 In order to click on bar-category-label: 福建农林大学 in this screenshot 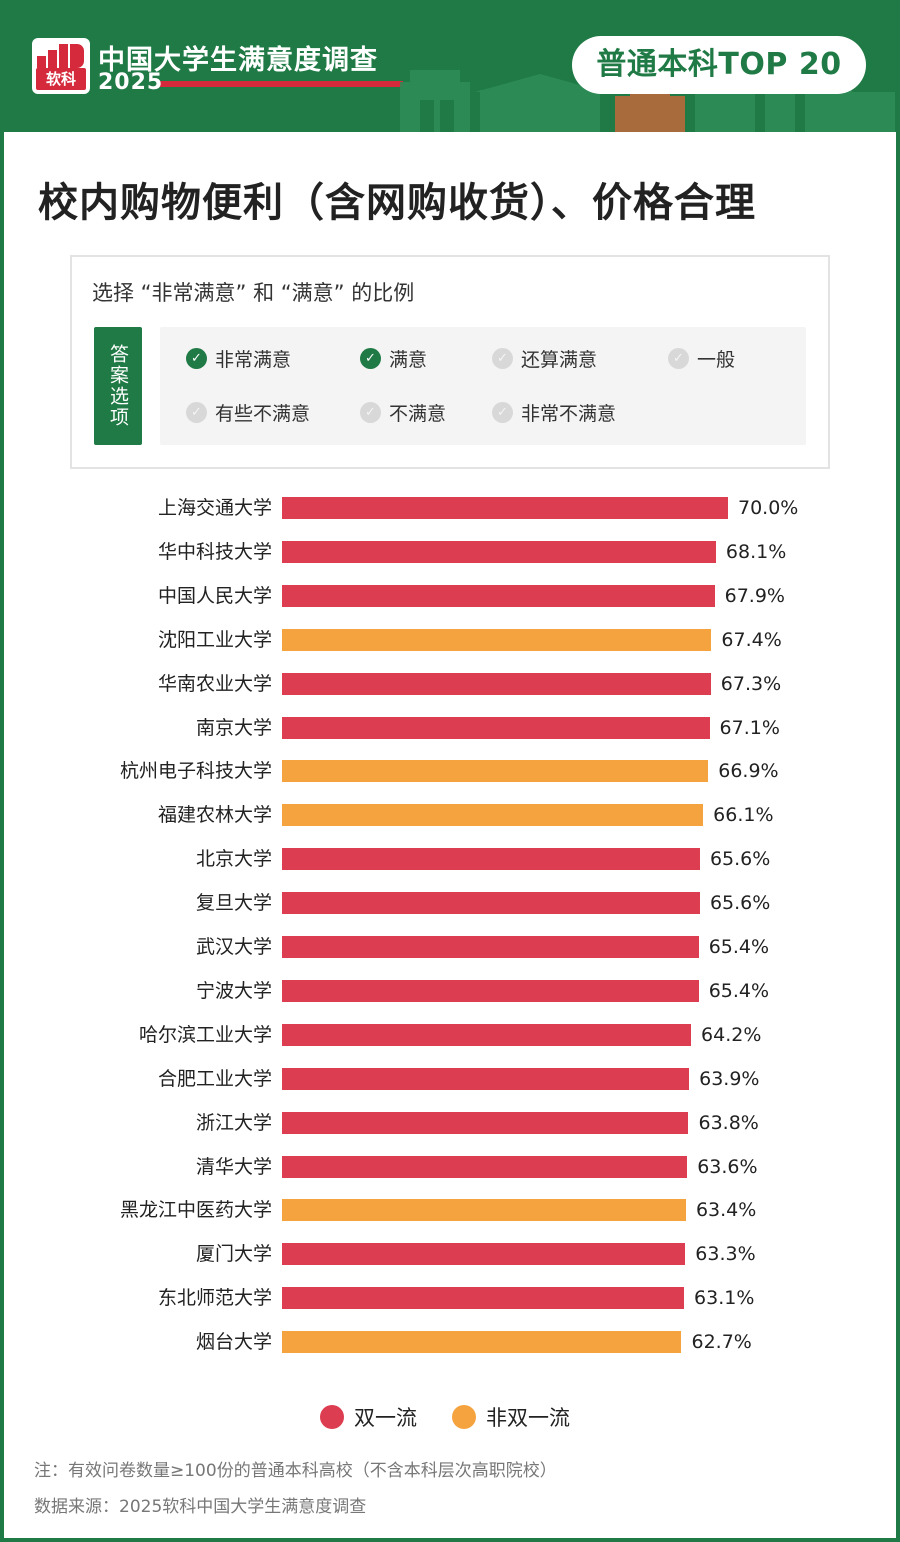, I will do `click(214, 815)`.